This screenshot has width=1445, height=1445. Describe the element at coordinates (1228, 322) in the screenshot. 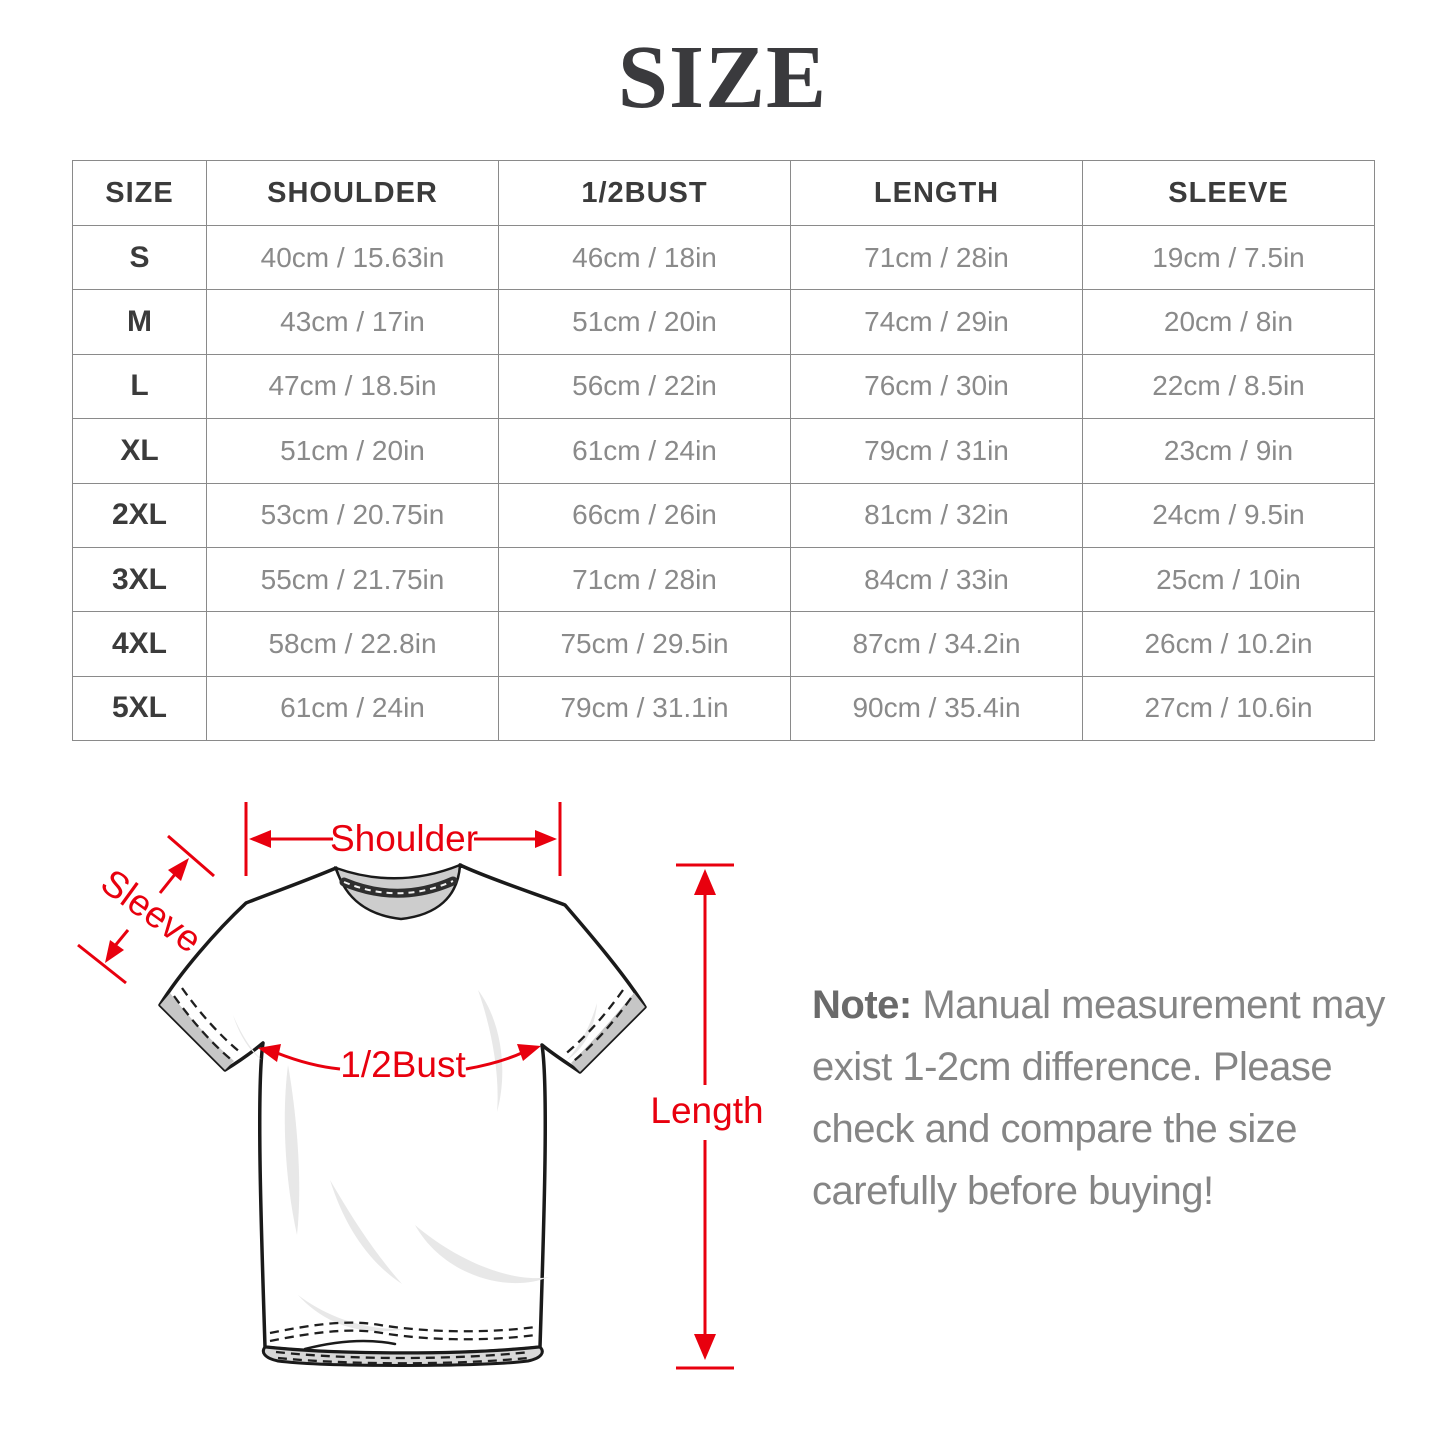

I see `measurement-cell: 20cm / 8in` at that location.